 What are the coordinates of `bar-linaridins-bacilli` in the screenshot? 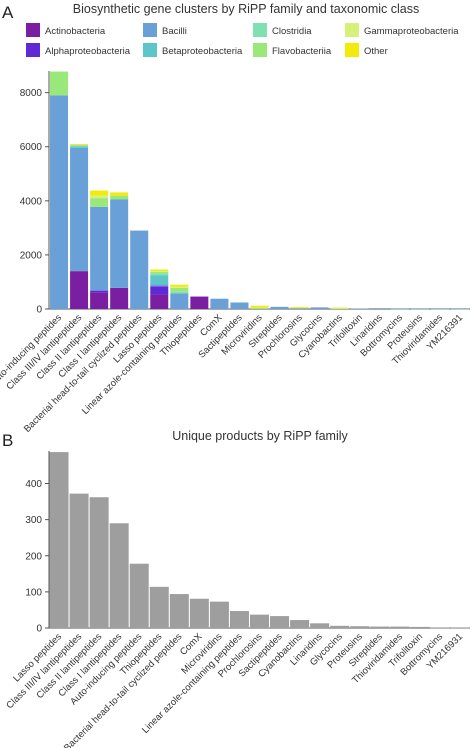 It's located at (379, 308).